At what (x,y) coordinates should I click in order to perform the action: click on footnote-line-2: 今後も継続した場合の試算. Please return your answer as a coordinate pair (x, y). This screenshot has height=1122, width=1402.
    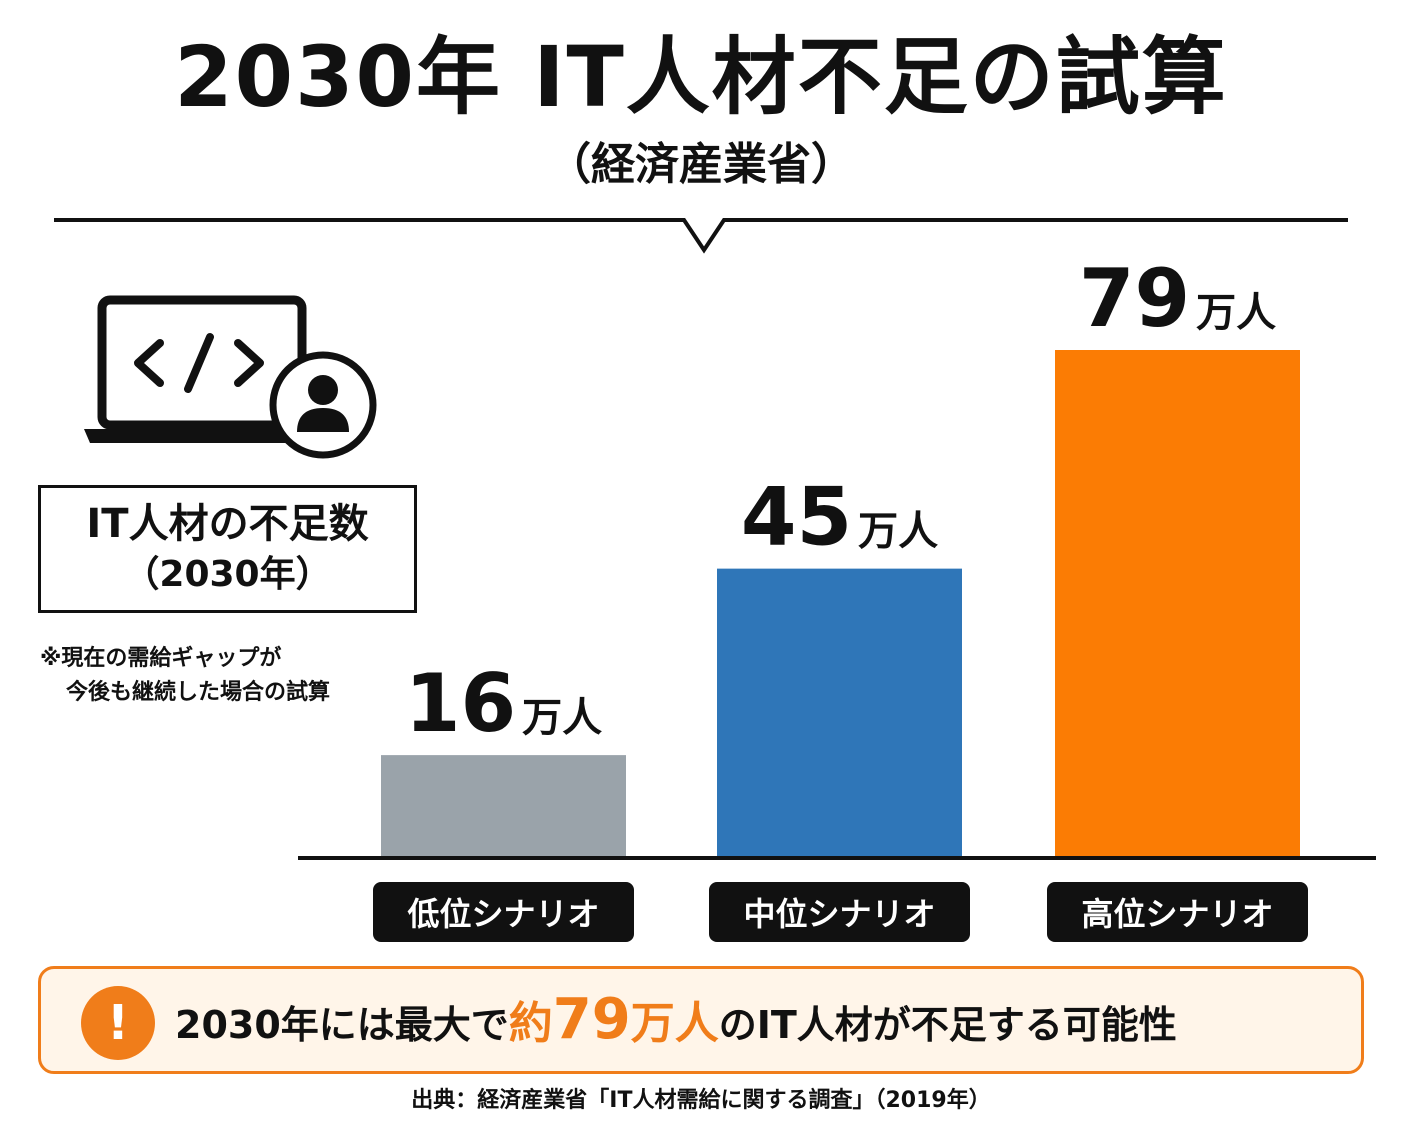
    Looking at the image, I should click on (198, 692).